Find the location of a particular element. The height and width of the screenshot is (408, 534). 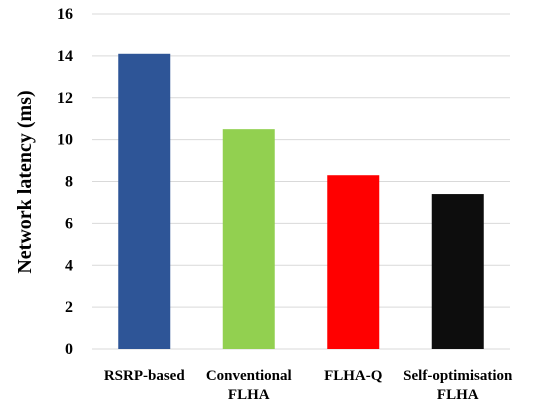

y-tick-label: 6 is located at coordinates (69, 223).